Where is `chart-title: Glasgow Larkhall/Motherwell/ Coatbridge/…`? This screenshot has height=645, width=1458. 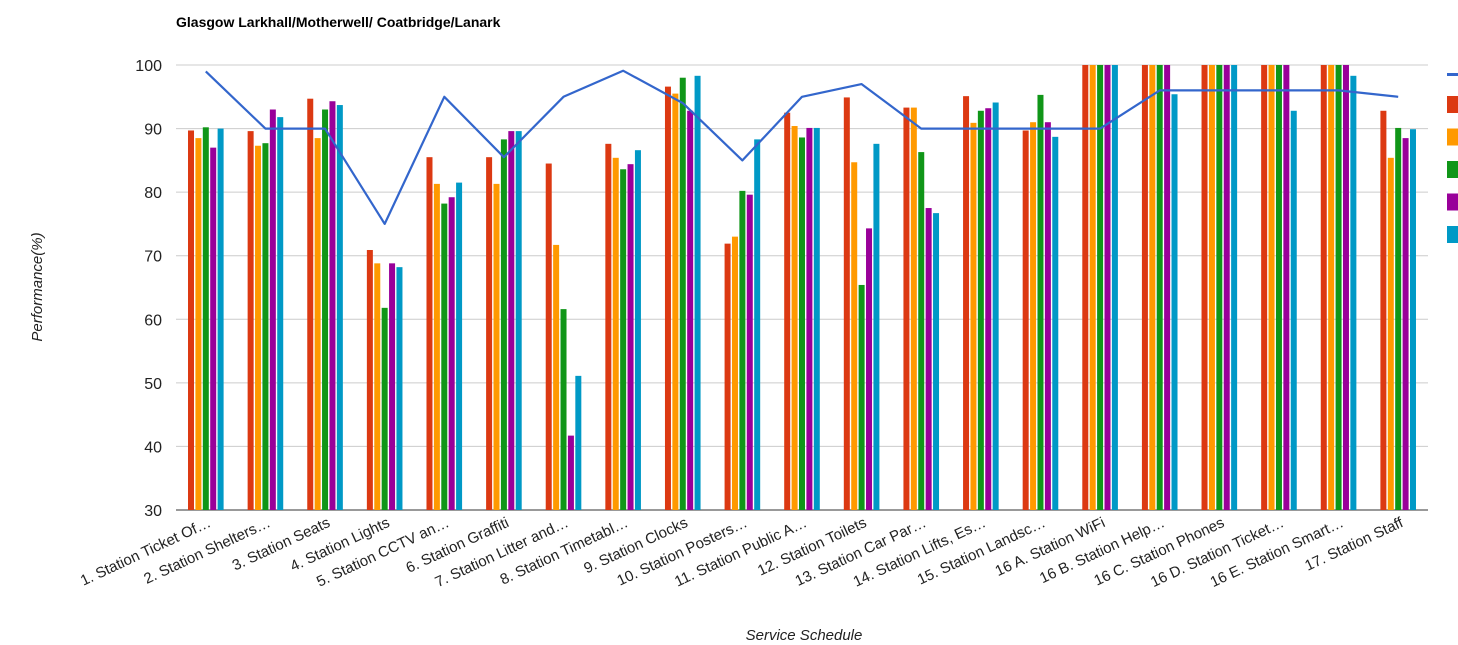 chart-title: Glasgow Larkhall/Motherwell/ Coatbridge/… is located at coordinates (338, 22).